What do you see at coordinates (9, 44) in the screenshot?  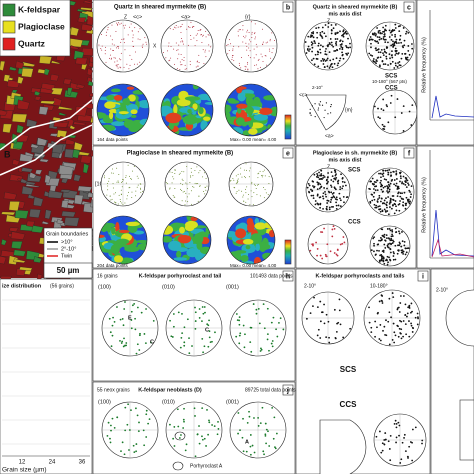 I see `legend-swatch` at bounding box center [9, 44].